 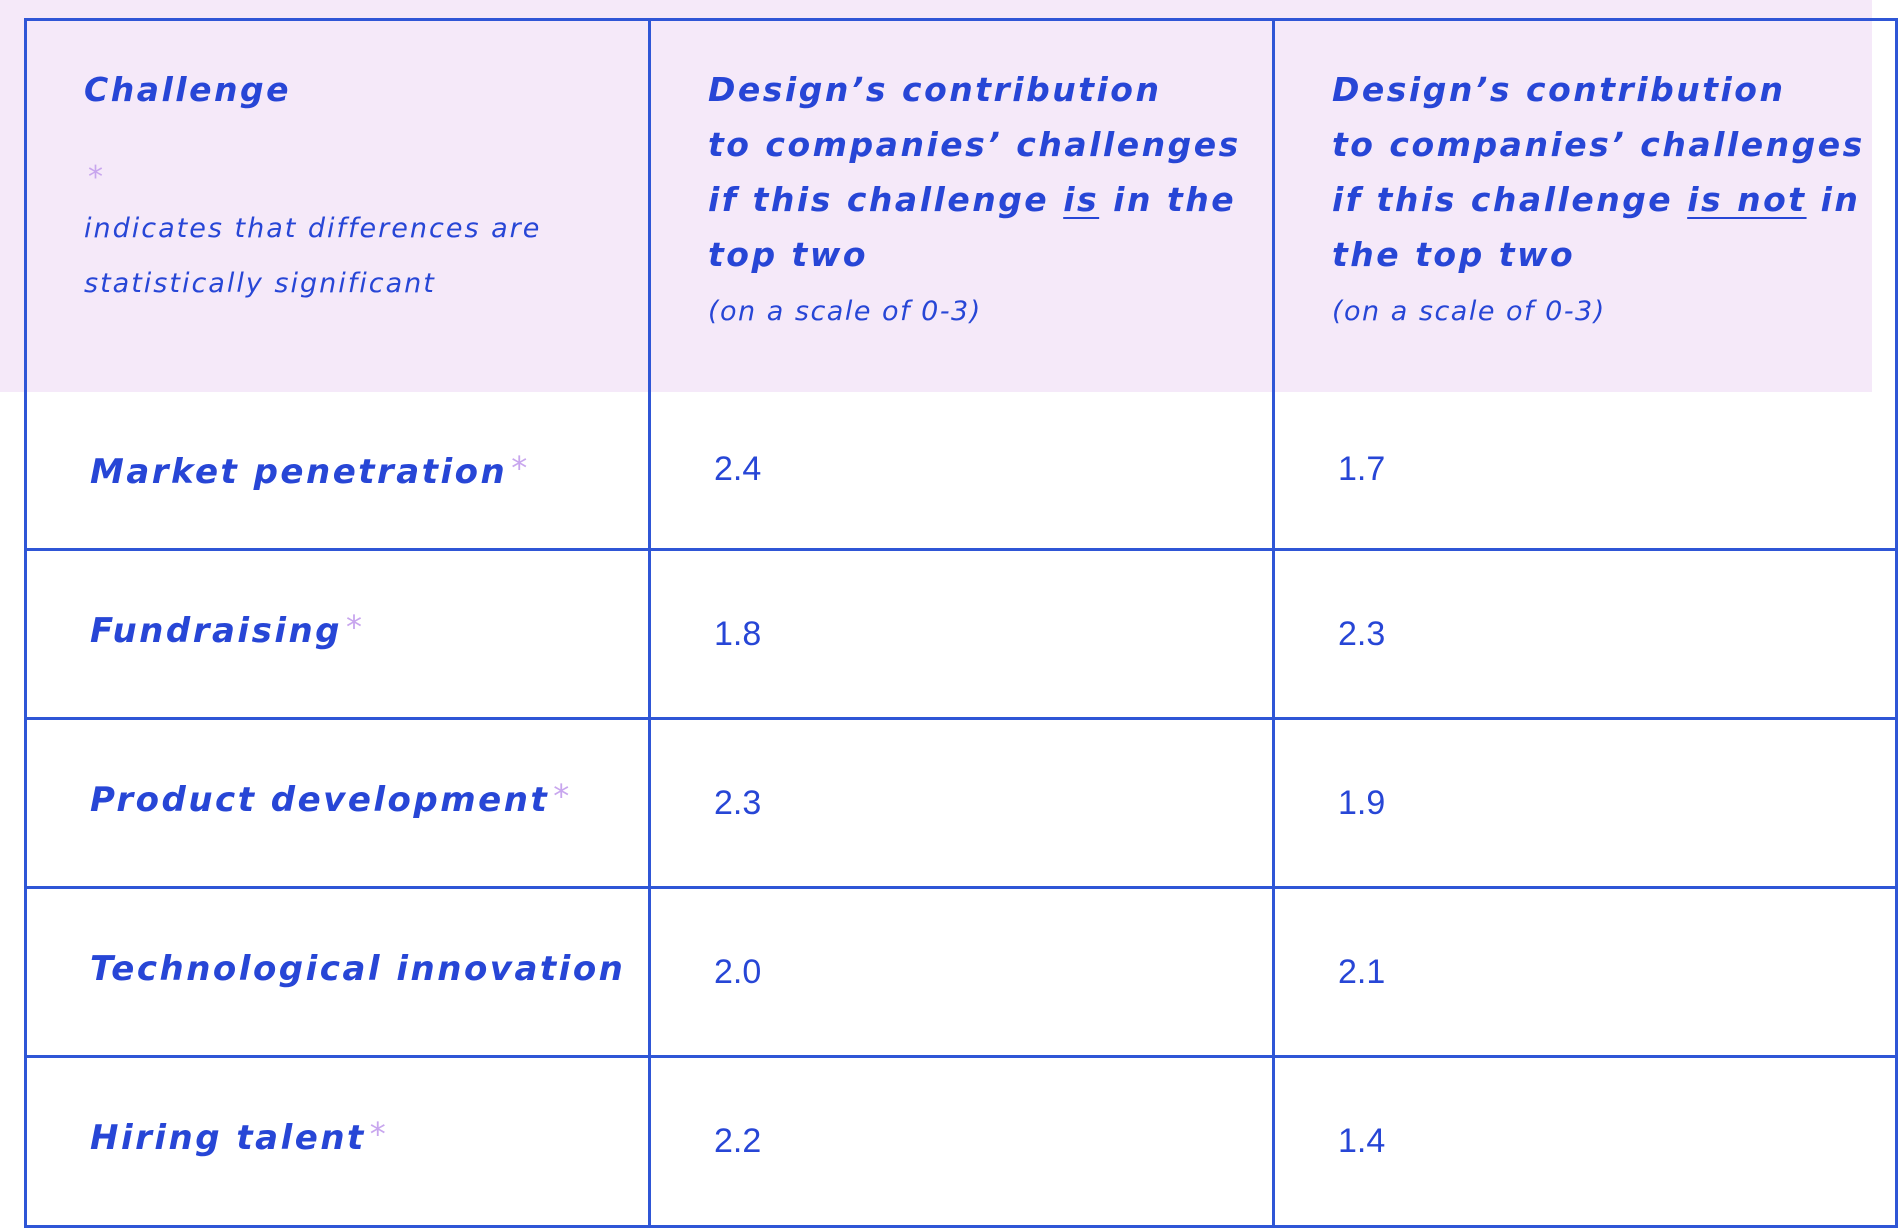 I want to click on row-label: Technological innovation, so click(x=357, y=969).